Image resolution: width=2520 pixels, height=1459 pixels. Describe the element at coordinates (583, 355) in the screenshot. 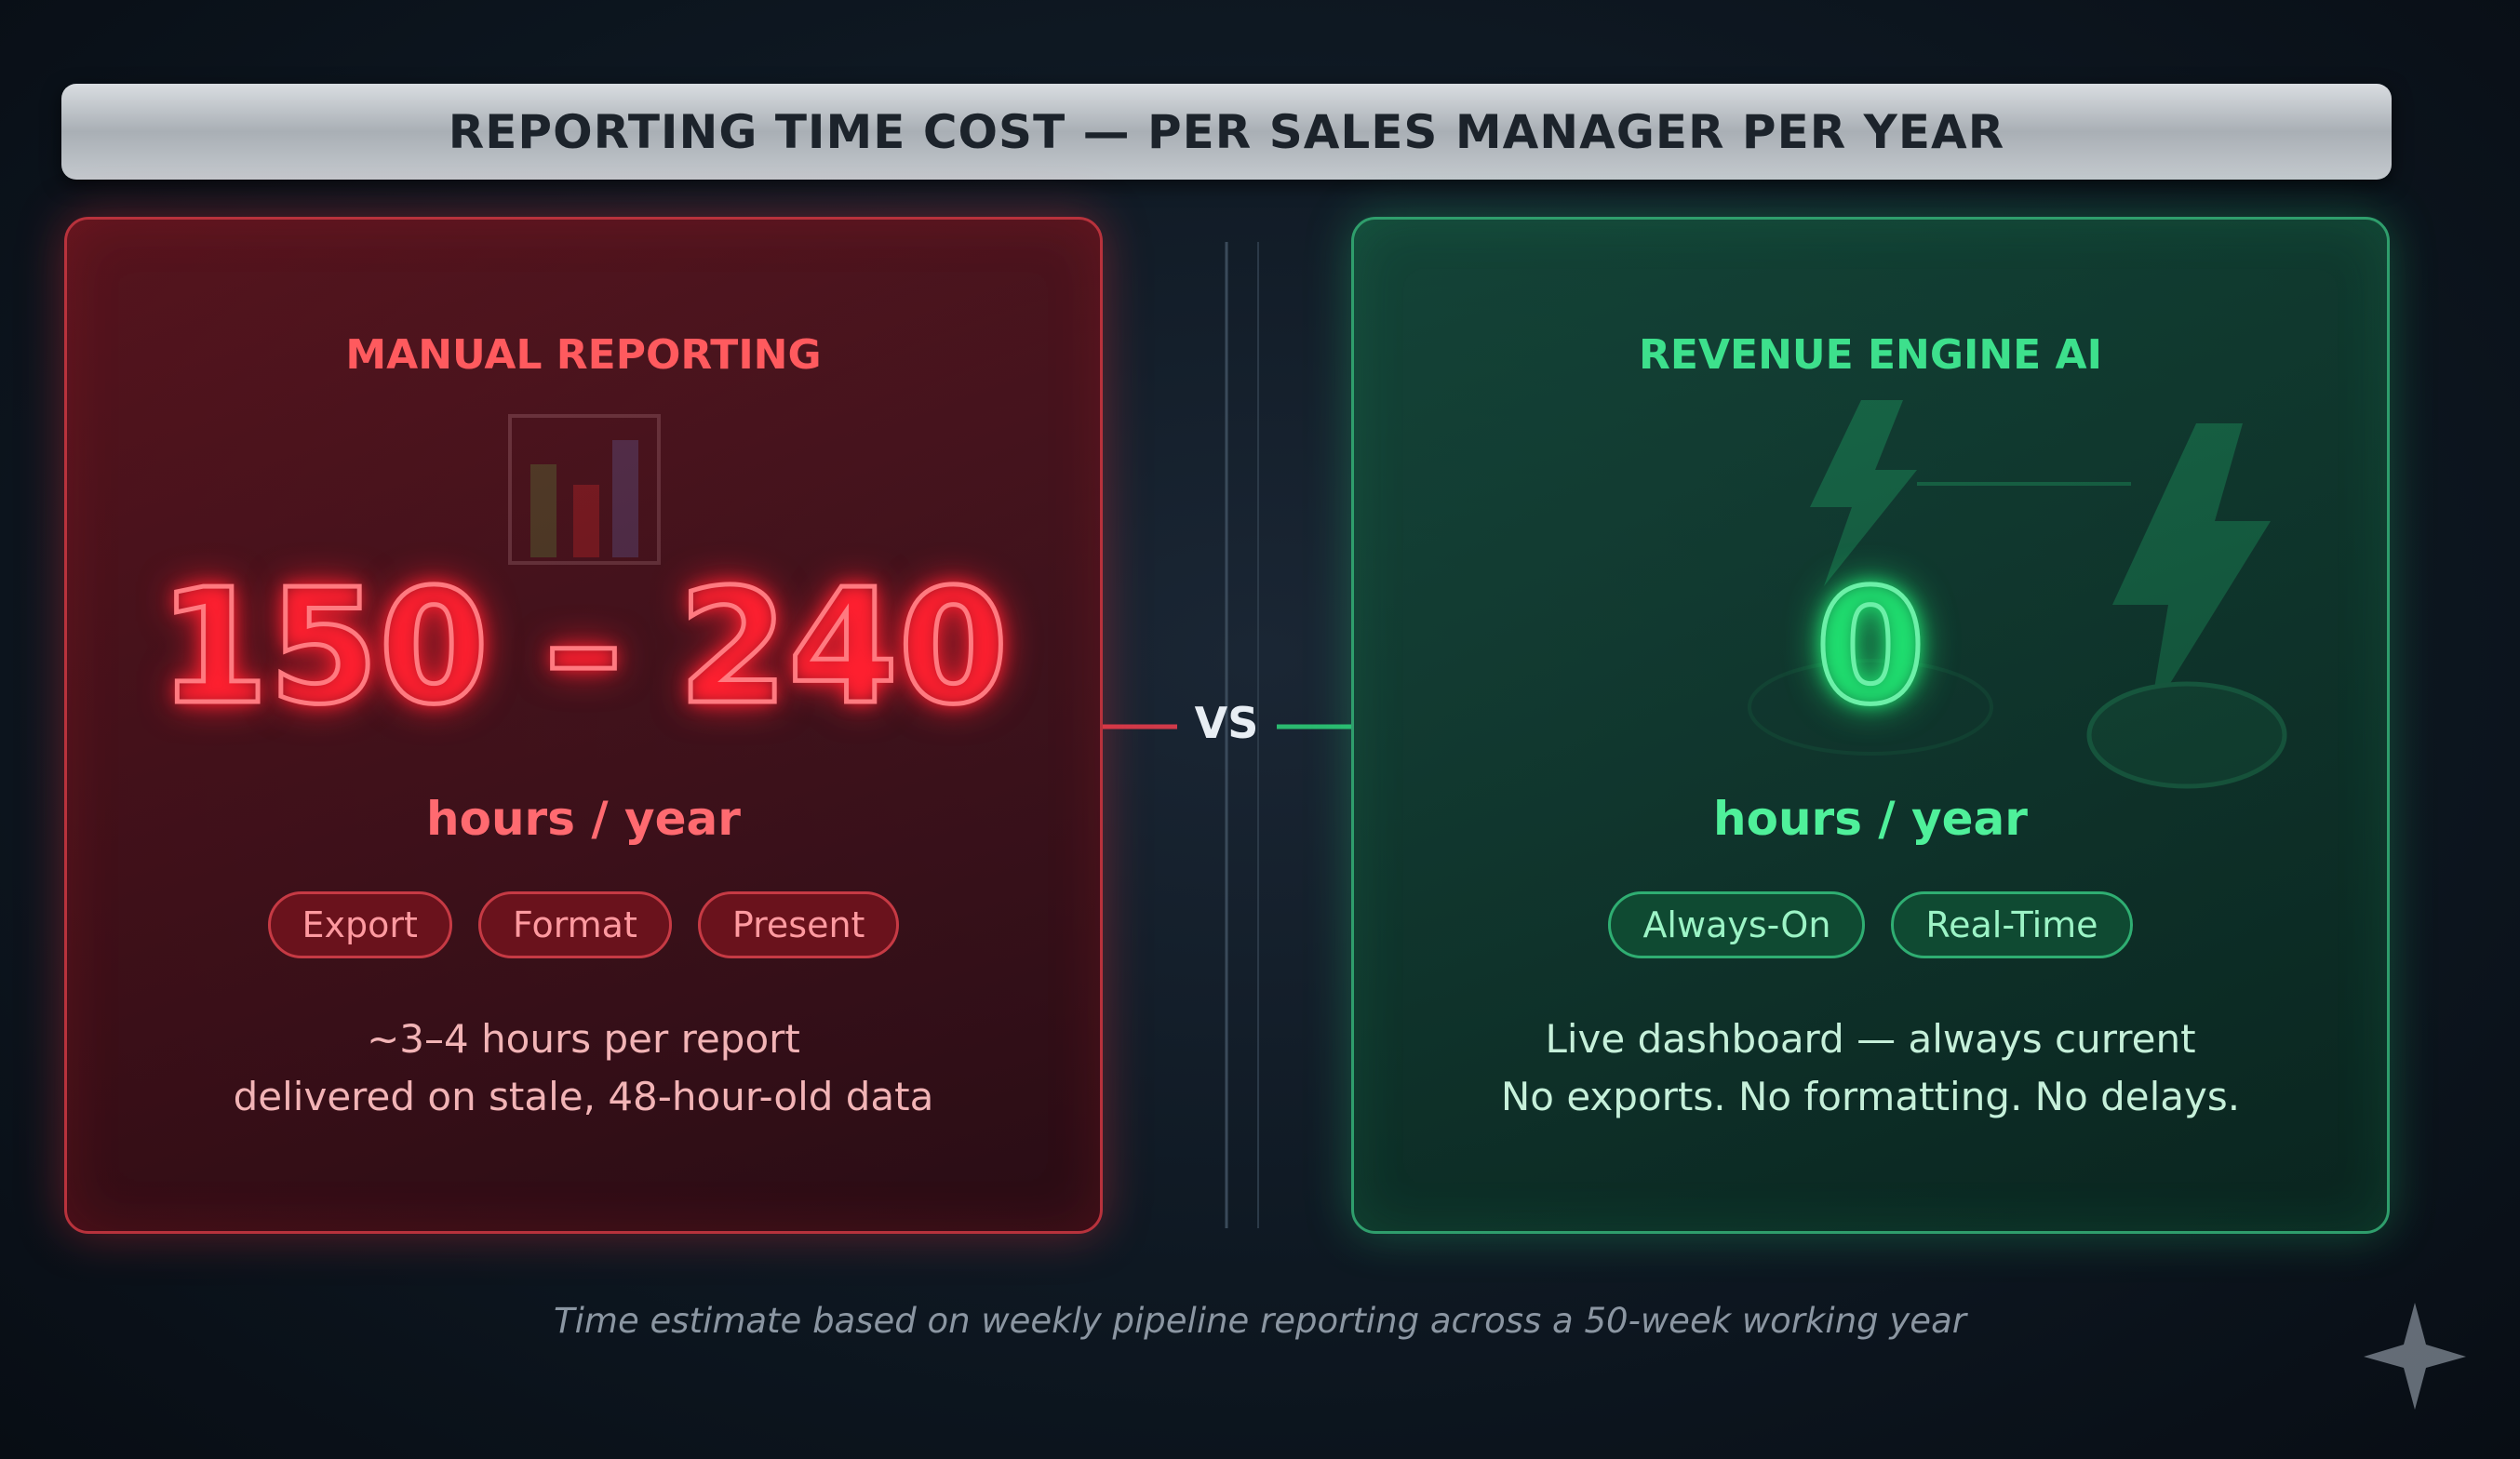

I see `panel-title: MANUAL REPORTING` at that location.